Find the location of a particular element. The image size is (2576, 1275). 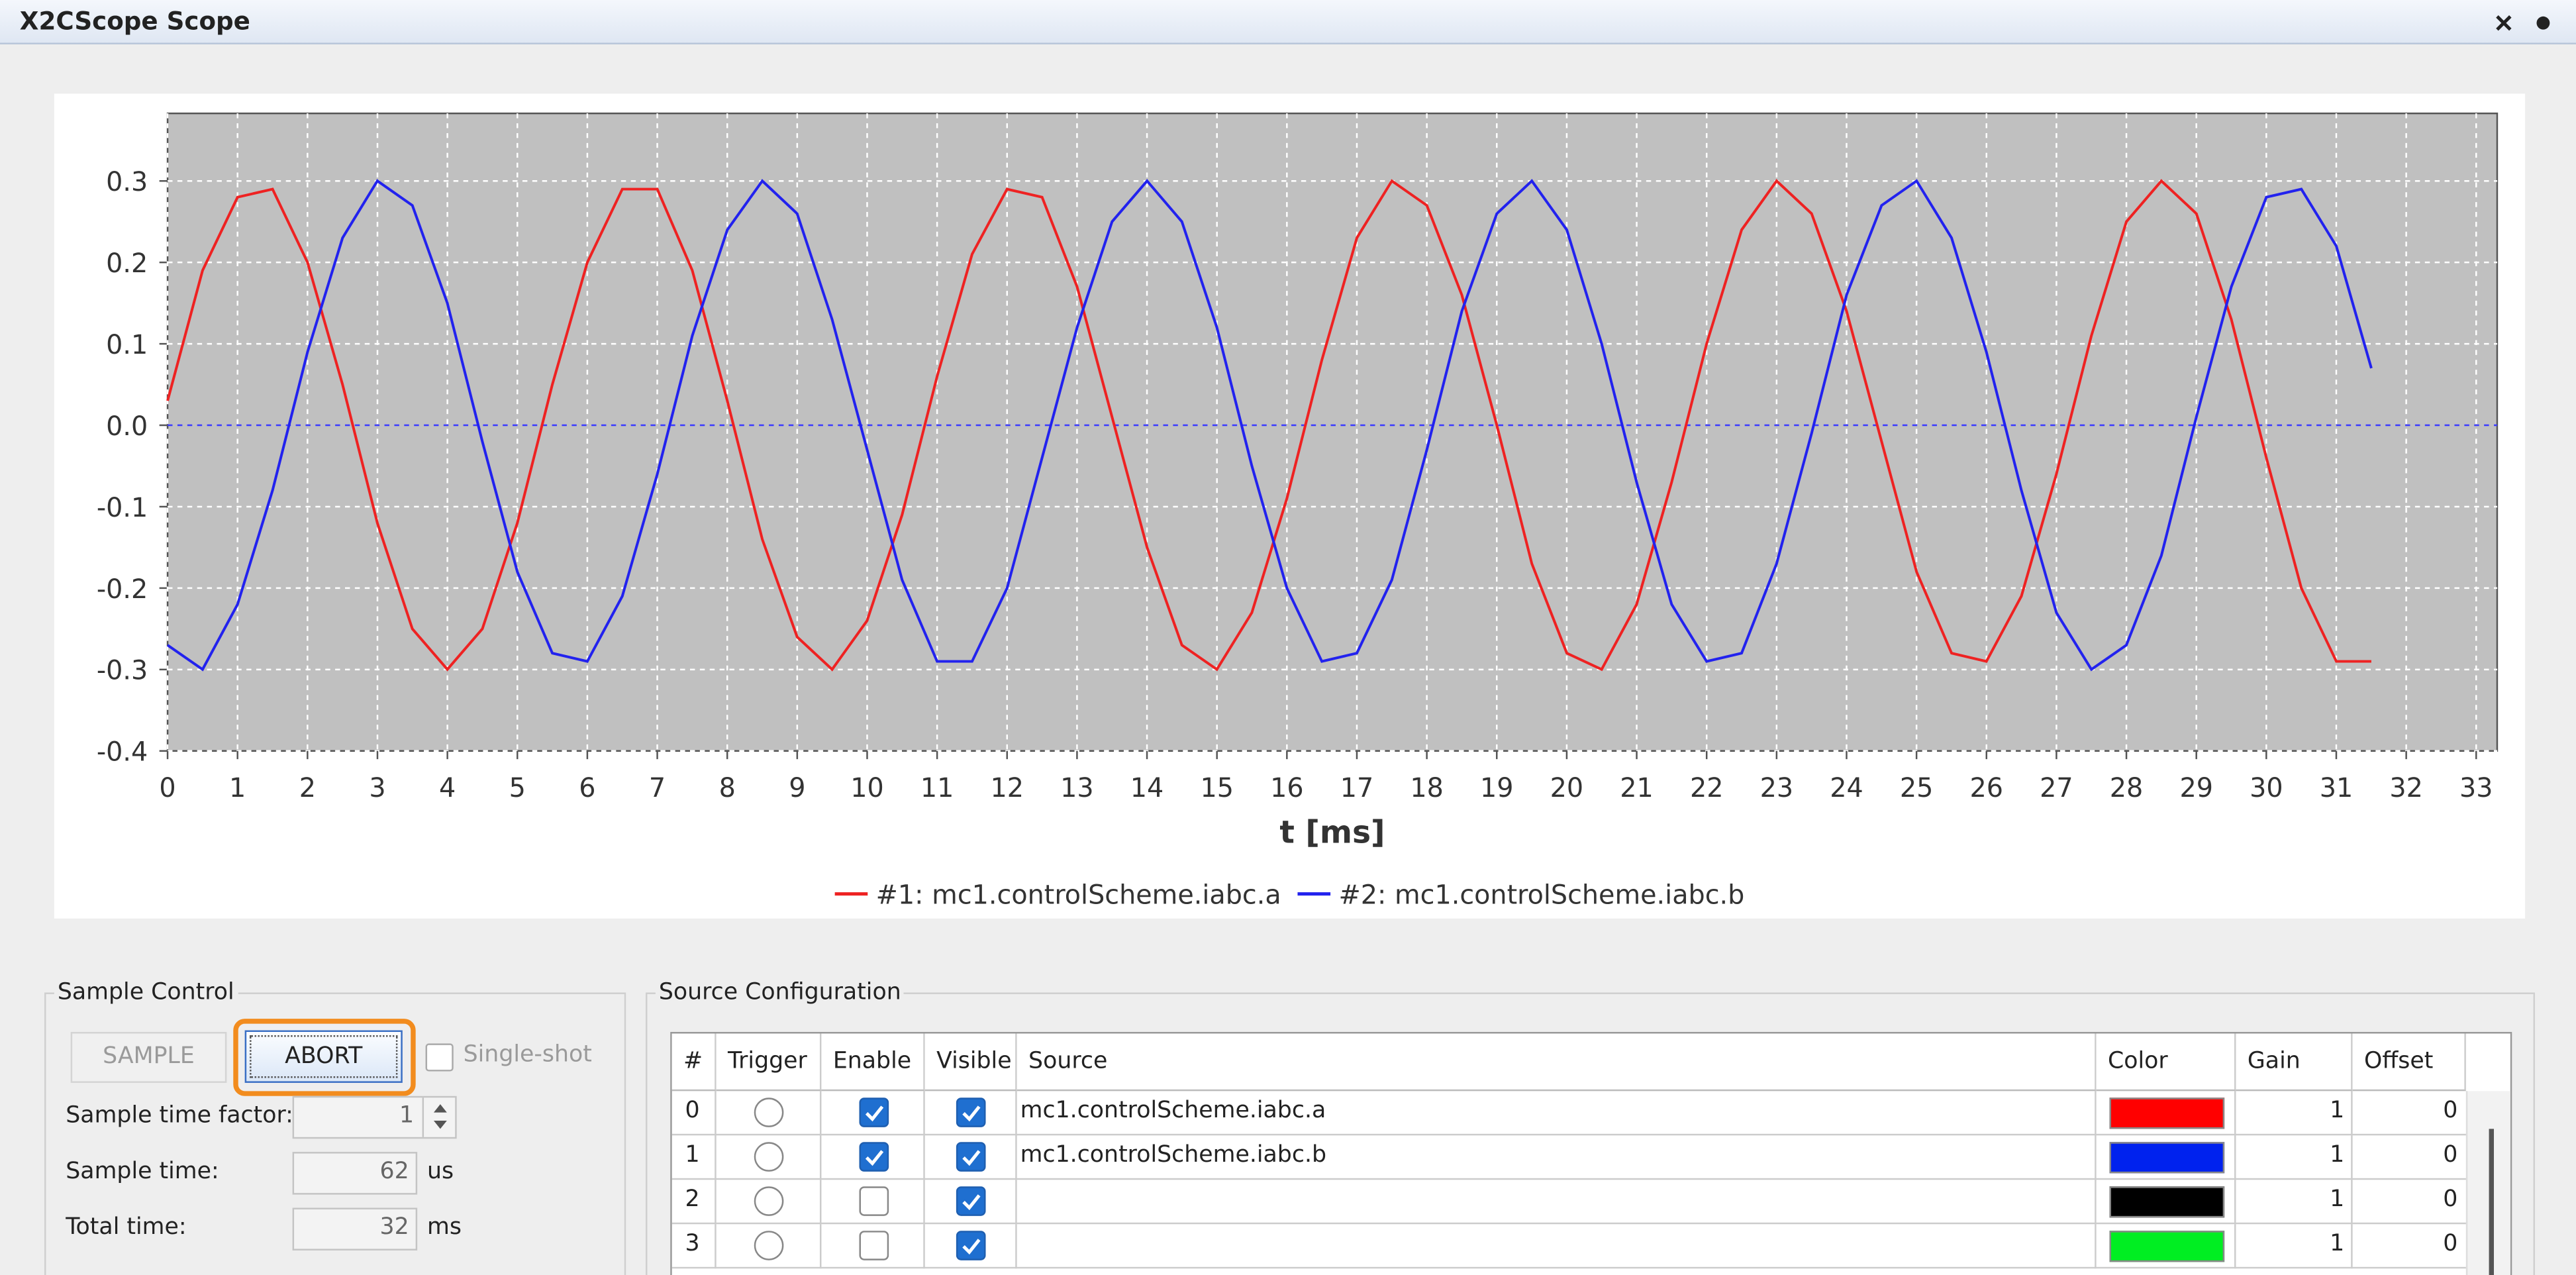

label: Total time: is located at coordinates (126, 1227).